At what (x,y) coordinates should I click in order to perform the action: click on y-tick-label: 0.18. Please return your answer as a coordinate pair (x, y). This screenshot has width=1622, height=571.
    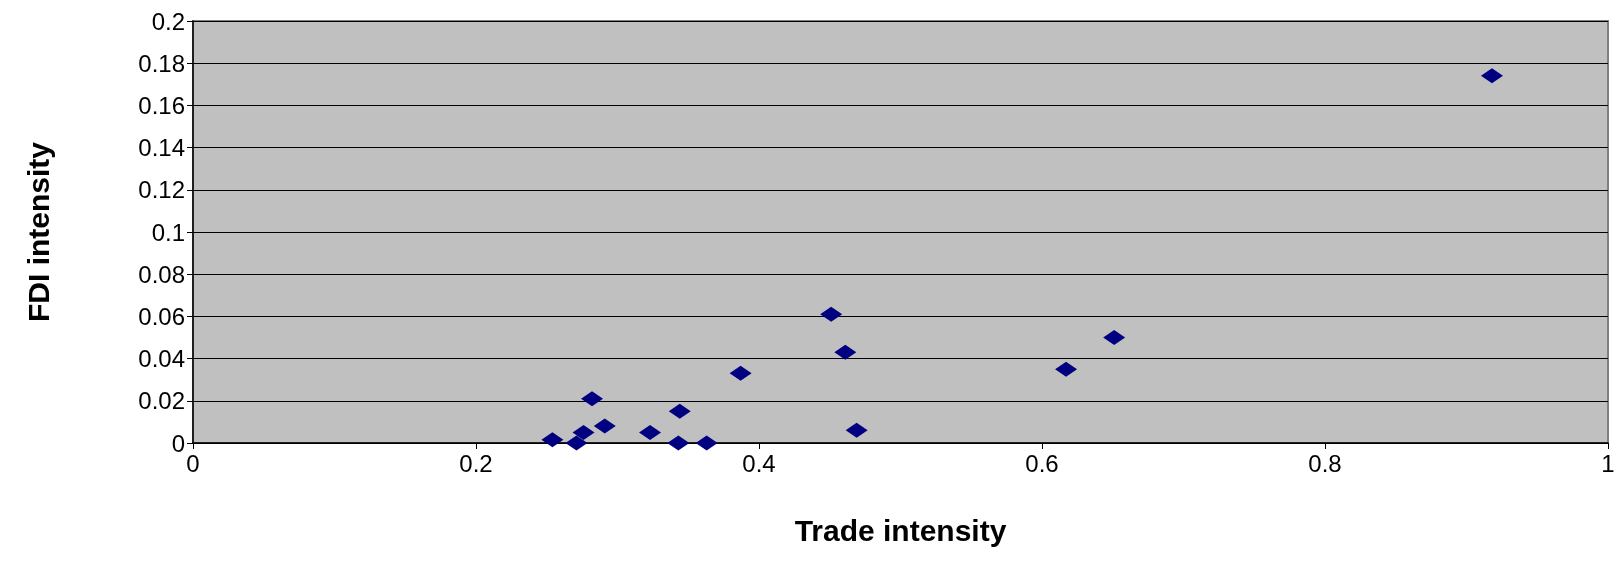
    Looking at the image, I should click on (161, 63).